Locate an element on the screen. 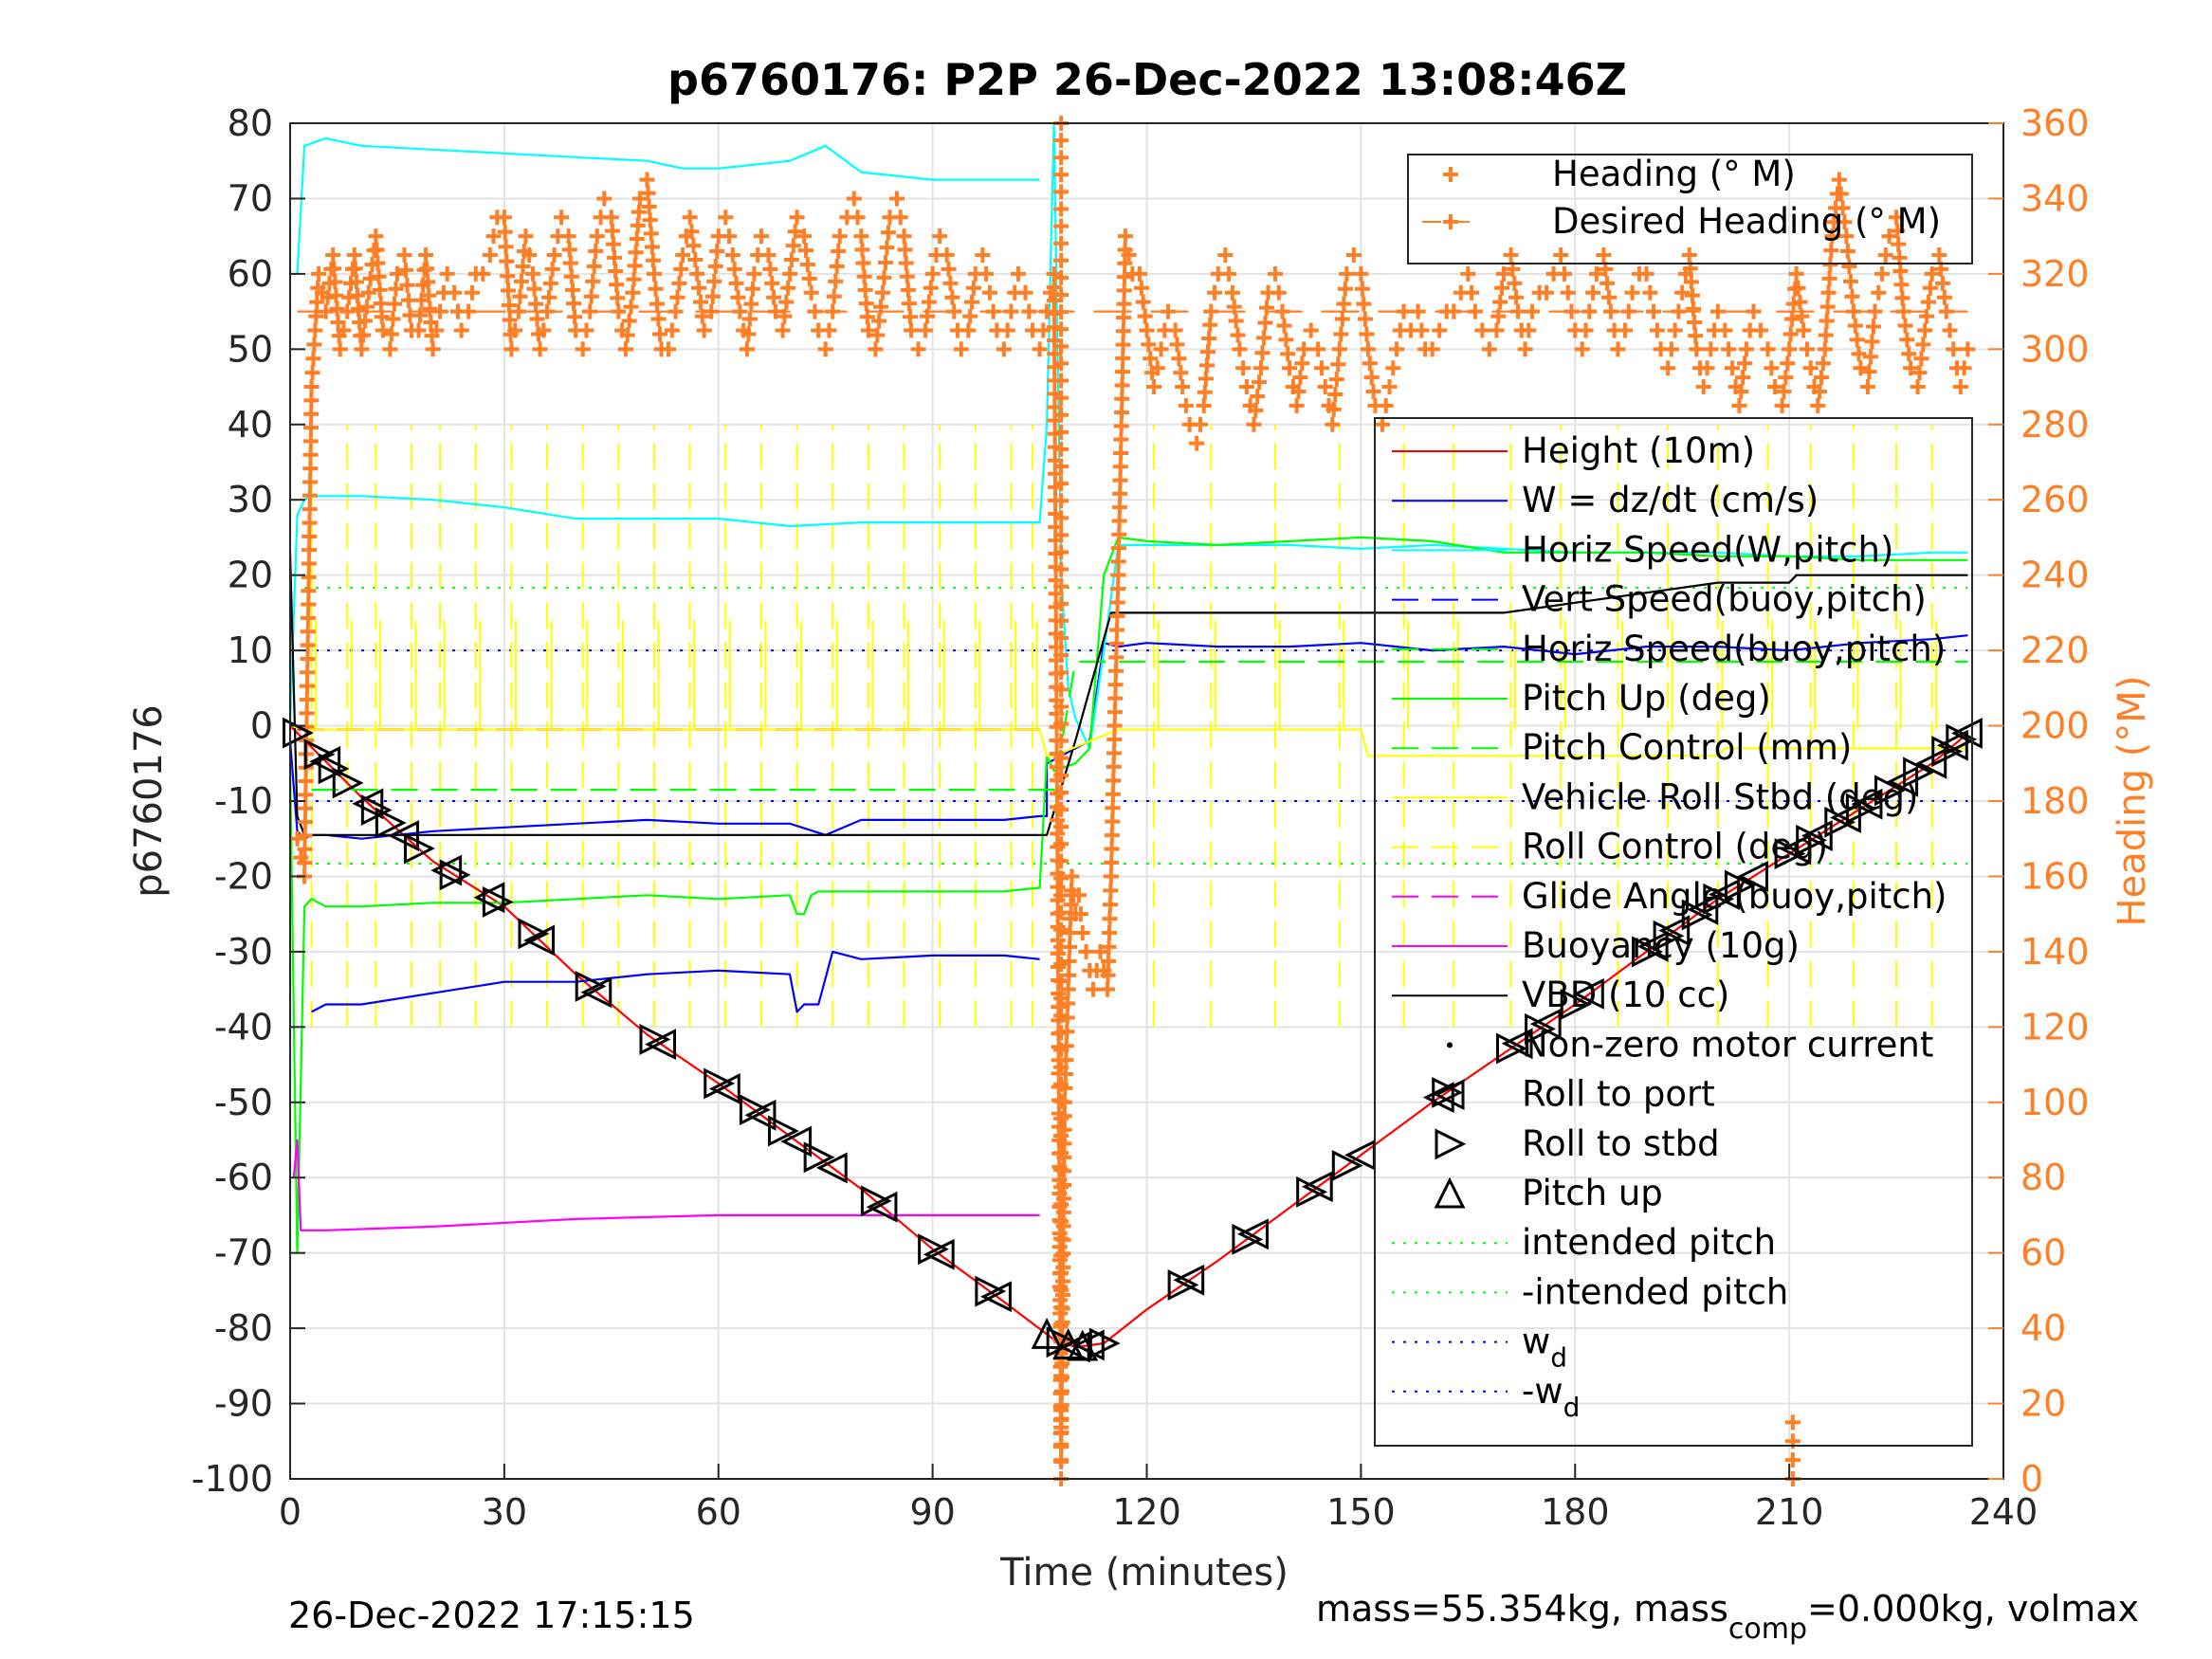  legend-swatch-plus is located at coordinates (1450, 174).